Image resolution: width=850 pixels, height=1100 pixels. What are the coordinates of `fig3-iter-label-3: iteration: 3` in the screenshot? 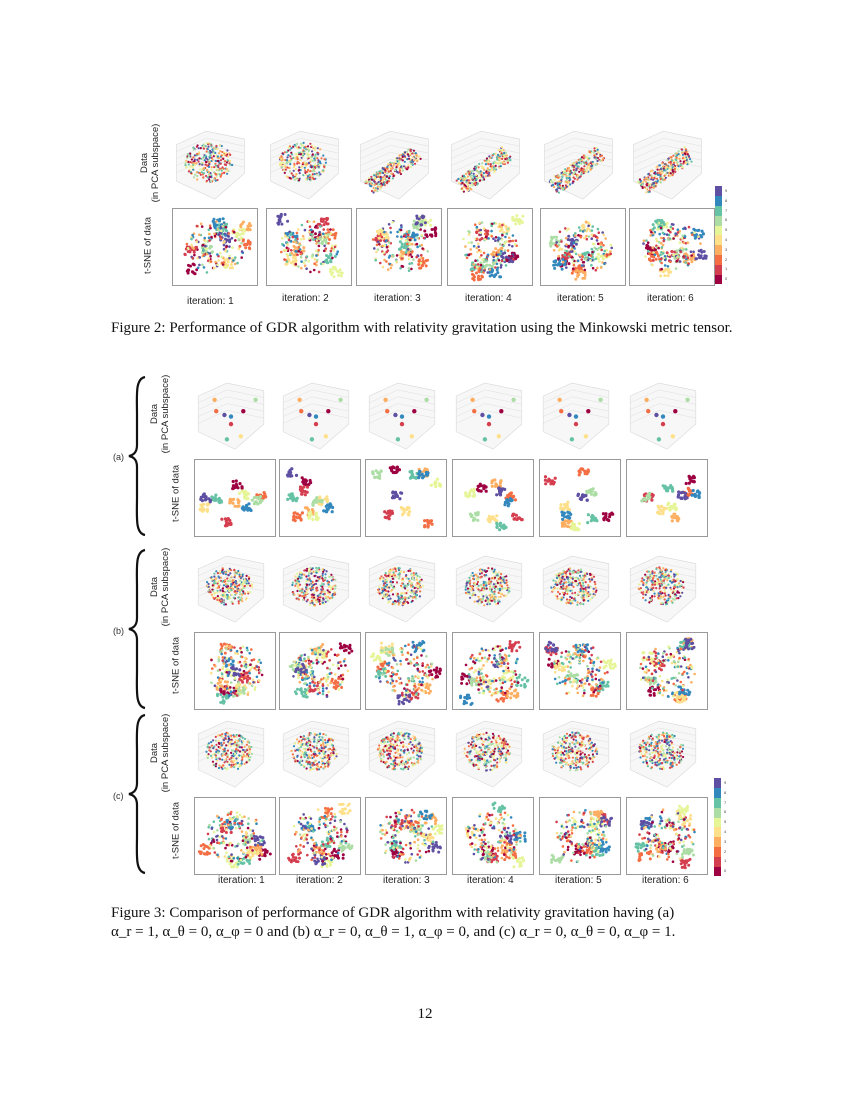 It's located at (406, 880).